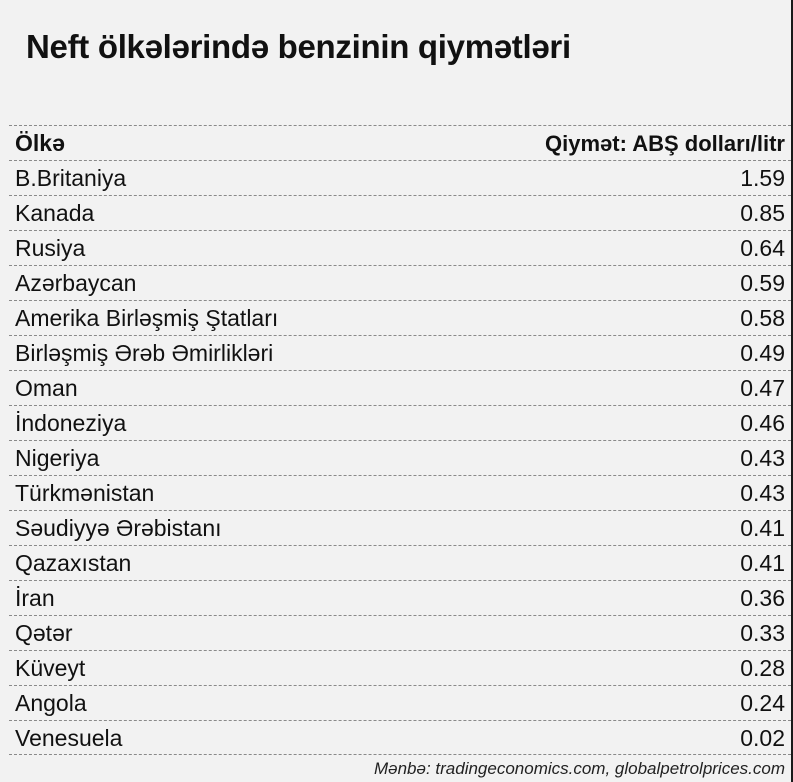 The image size is (793, 782). Describe the element at coordinates (400, 597) in the screenshot. I see `table-row: İran 0.36` at that location.